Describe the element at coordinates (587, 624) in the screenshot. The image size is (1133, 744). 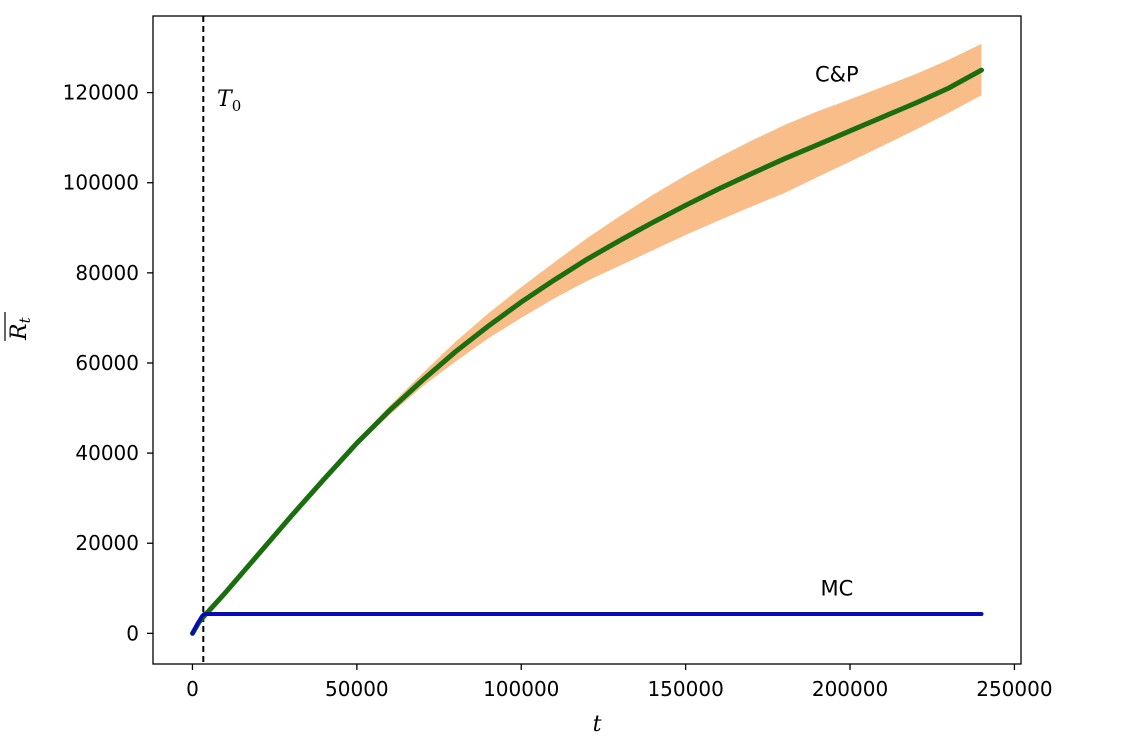
I see `mc-series-line` at that location.